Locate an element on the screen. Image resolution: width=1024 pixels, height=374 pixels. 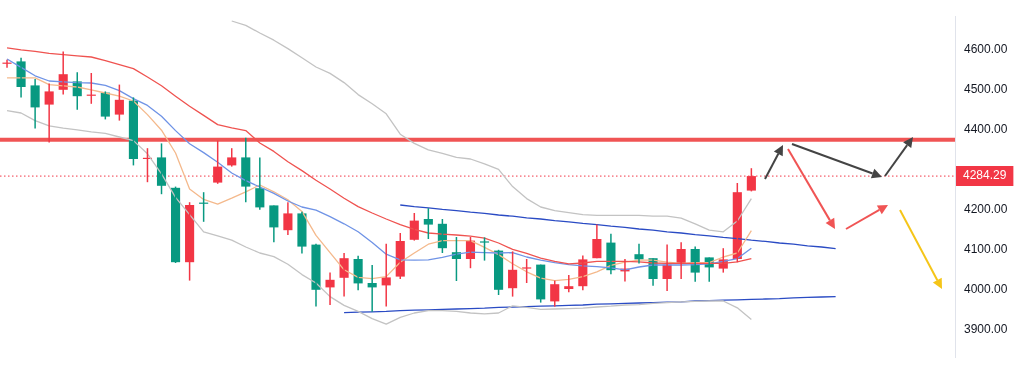
ref-line-label: 4284.29 is located at coordinates (985, 175).